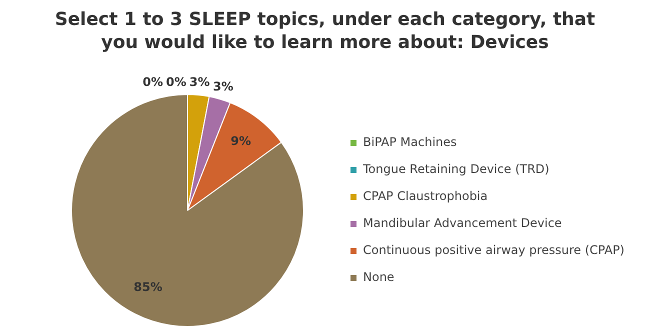  I want to click on legend-label: Continuous positive airway pressure (CPAP), so click(493, 250).